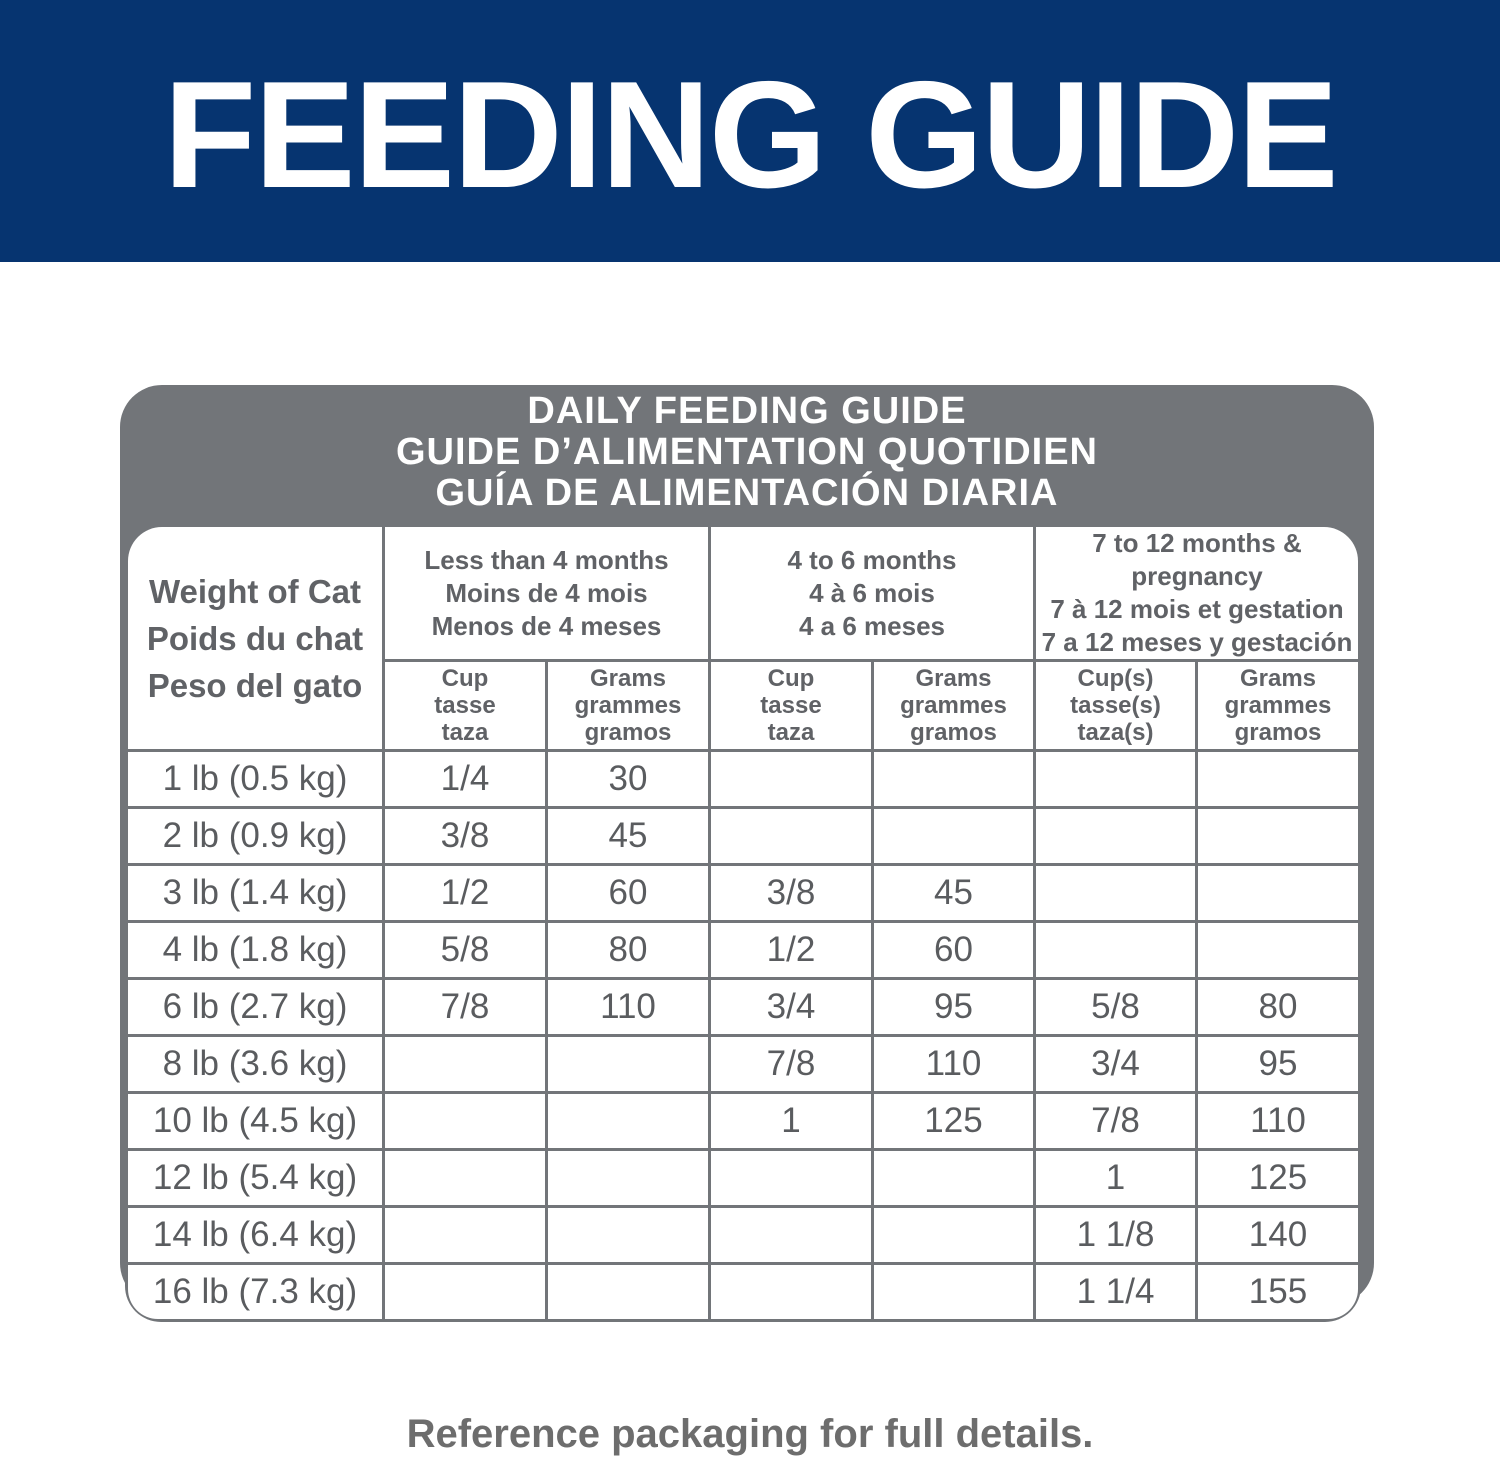 Image resolution: width=1500 pixels, height=1463 pixels. What do you see at coordinates (546, 625) in the screenshot?
I see `header-line: Menos de 4 meses` at bounding box center [546, 625].